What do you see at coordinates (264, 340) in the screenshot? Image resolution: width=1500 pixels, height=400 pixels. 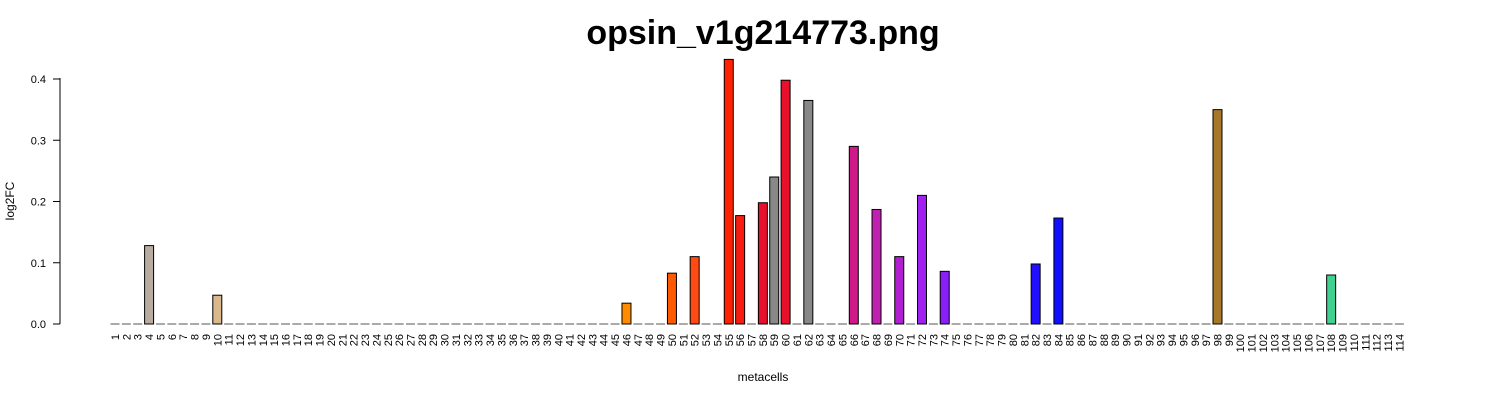 I see `x-tick-label: 14` at bounding box center [264, 340].